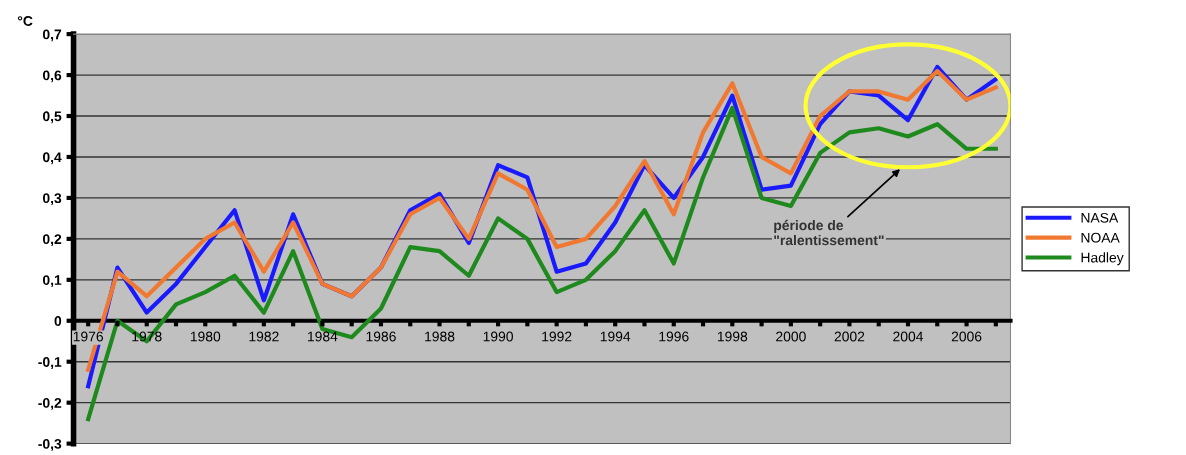 Image resolution: width=1186 pixels, height=455 pixels. Describe the element at coordinates (381, 336) in the screenshot. I see `x-tick-label: 1986` at that location.